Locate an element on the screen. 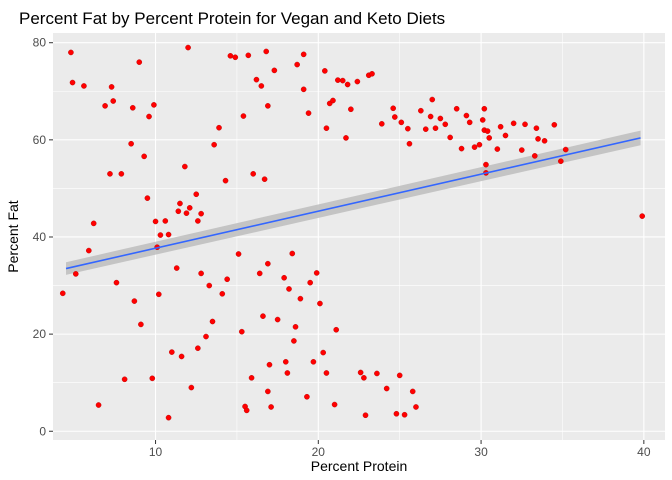  x-tick-label: 40 is located at coordinates (644, 452).